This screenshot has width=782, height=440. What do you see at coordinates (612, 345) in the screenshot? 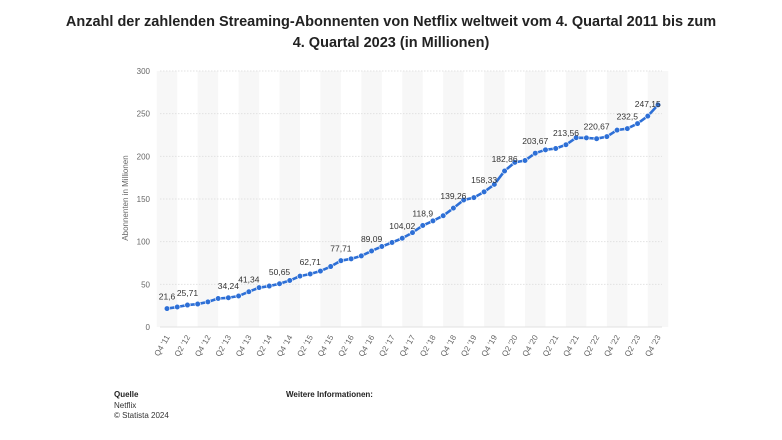
I see `x-tick-label: Q4 '22` at bounding box center [612, 345].